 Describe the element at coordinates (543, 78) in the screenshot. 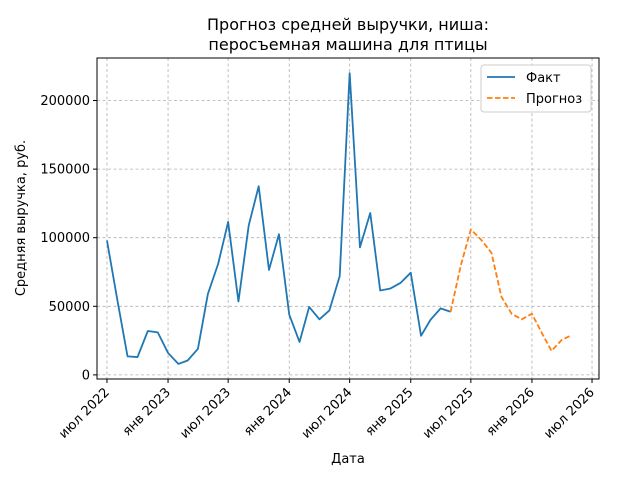

I see `legend-label-fact: Факт` at that location.